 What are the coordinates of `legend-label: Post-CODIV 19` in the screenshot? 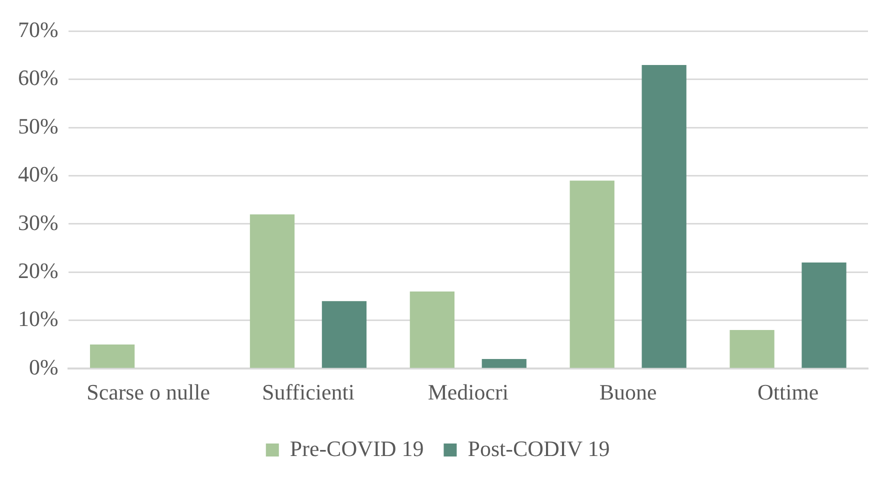 It's located at (539, 448).